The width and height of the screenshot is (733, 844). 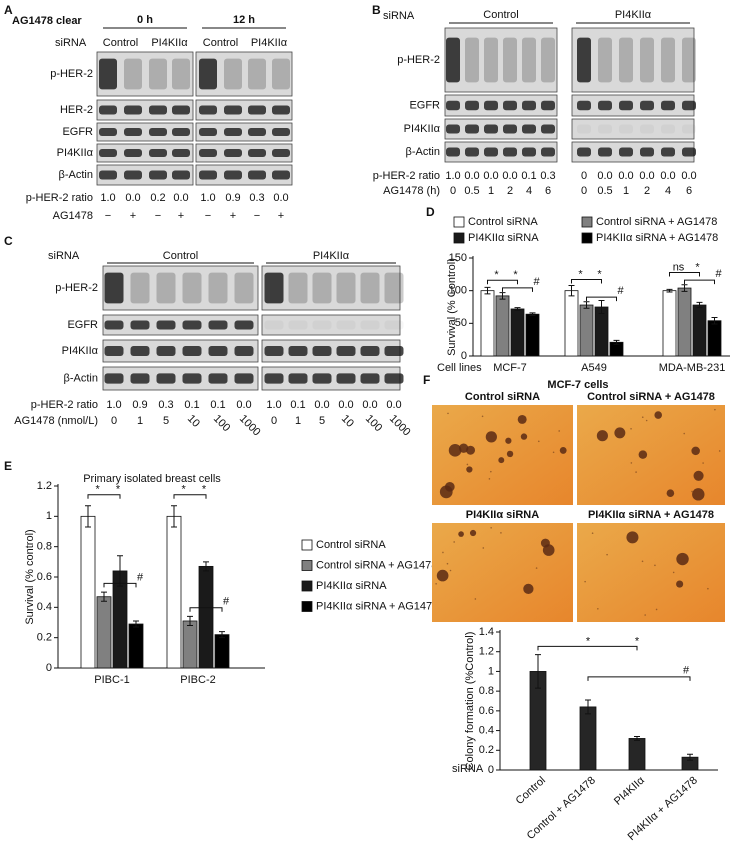 What do you see at coordinates (111, 680) in the screenshot?
I see `x-tick-label: PIBC-1` at bounding box center [111, 680].